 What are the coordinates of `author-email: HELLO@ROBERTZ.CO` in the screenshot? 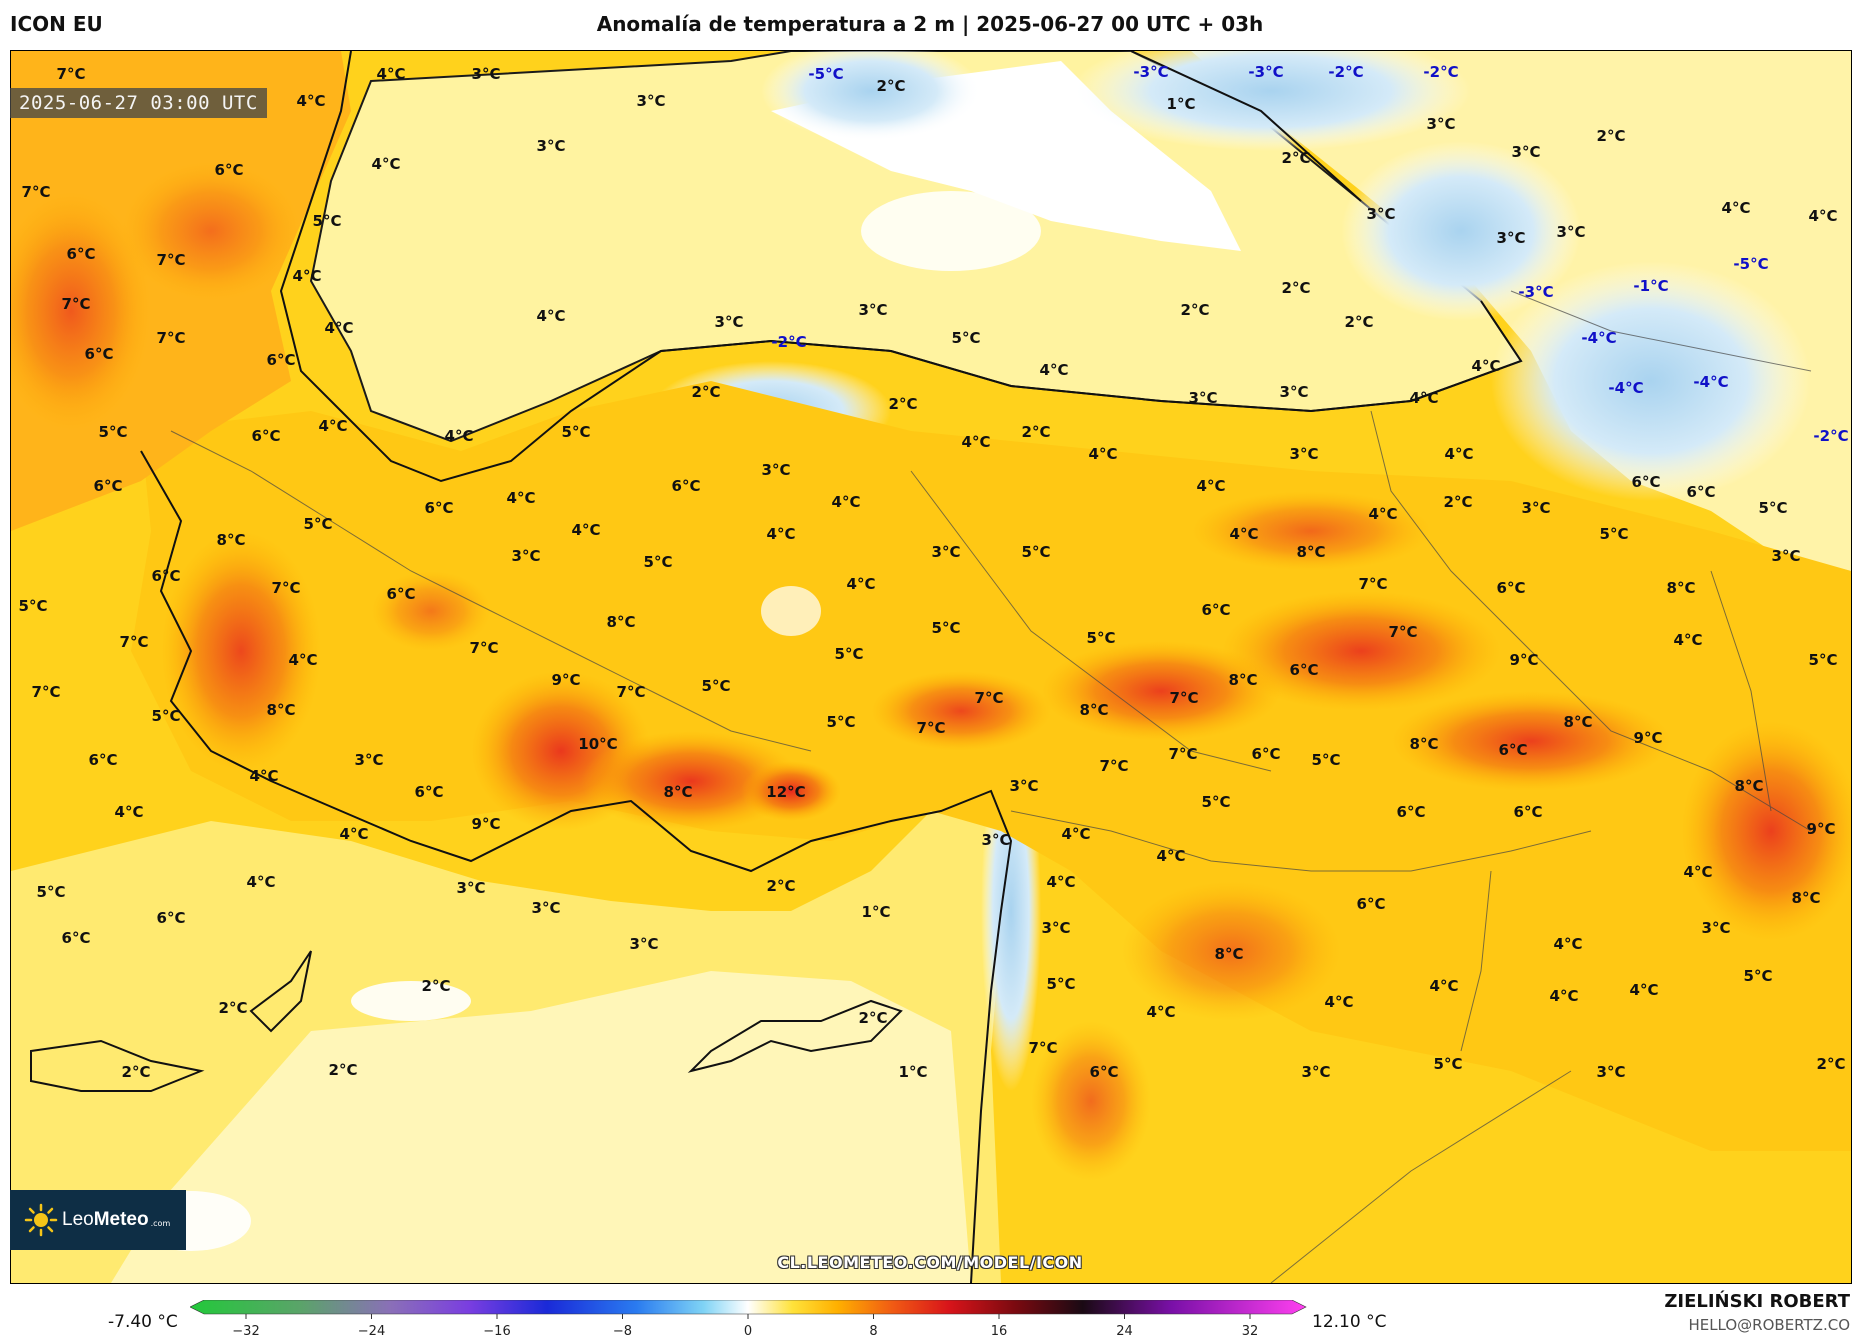 It's located at (1769, 1325).